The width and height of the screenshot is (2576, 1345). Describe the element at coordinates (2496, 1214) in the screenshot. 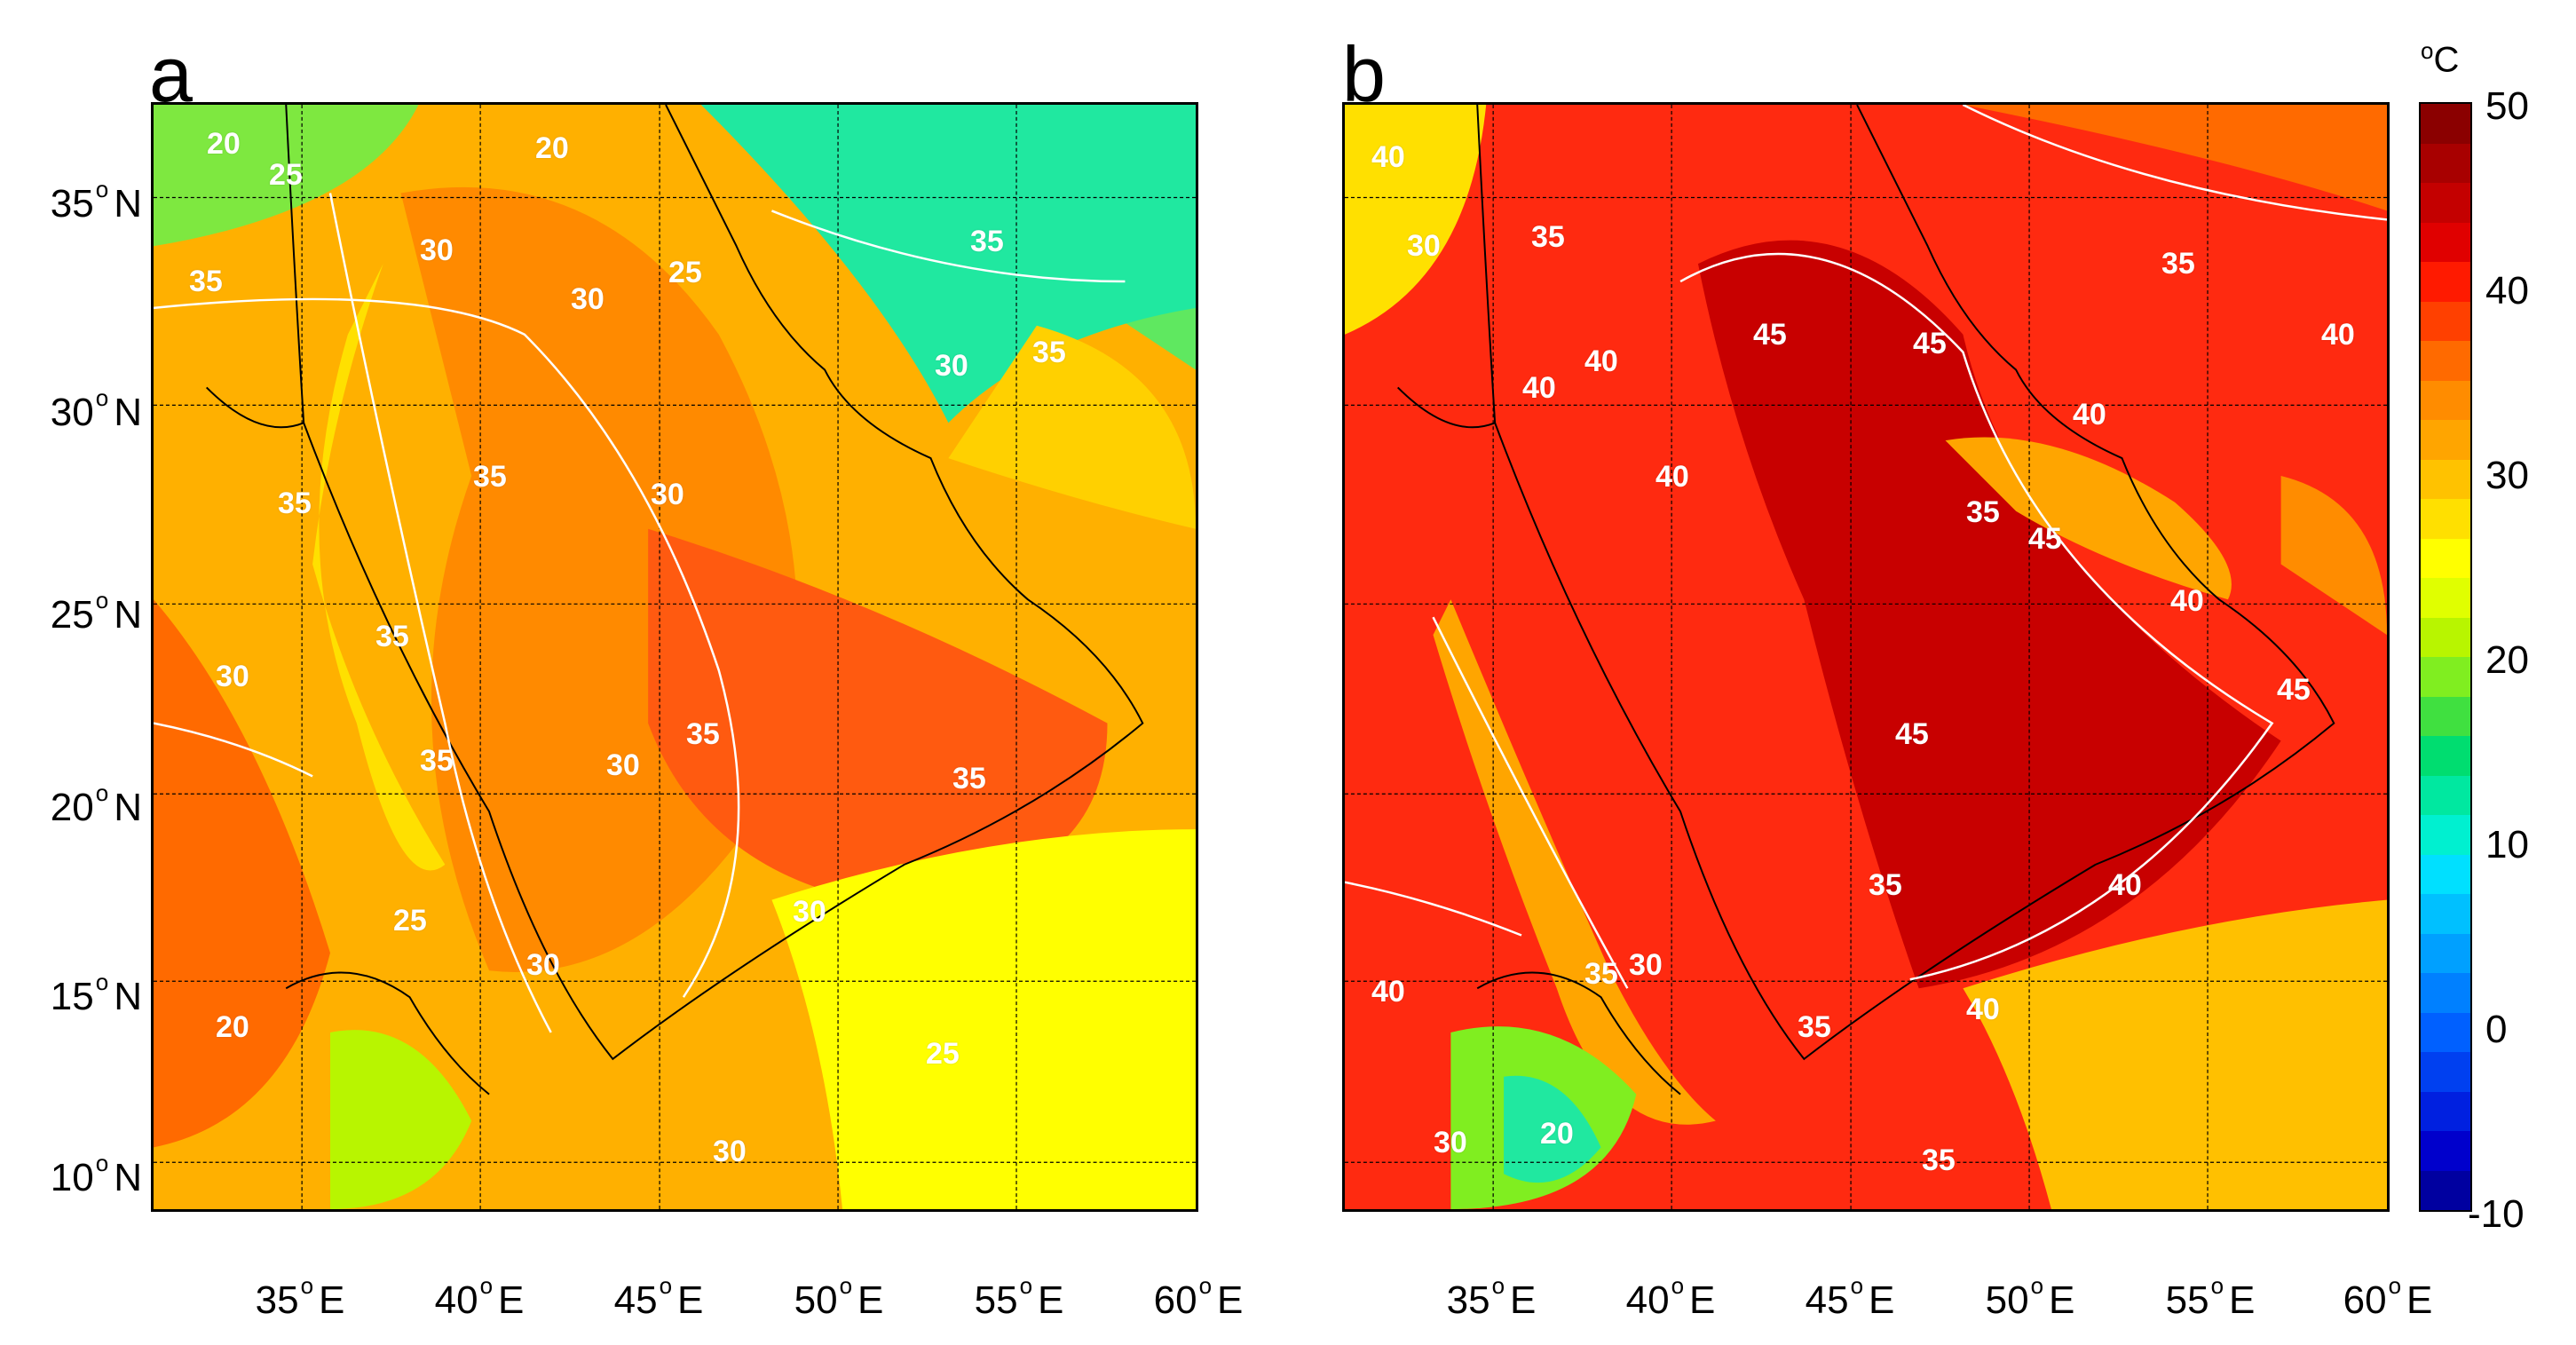

I see `colorbar-tick: -10` at that location.